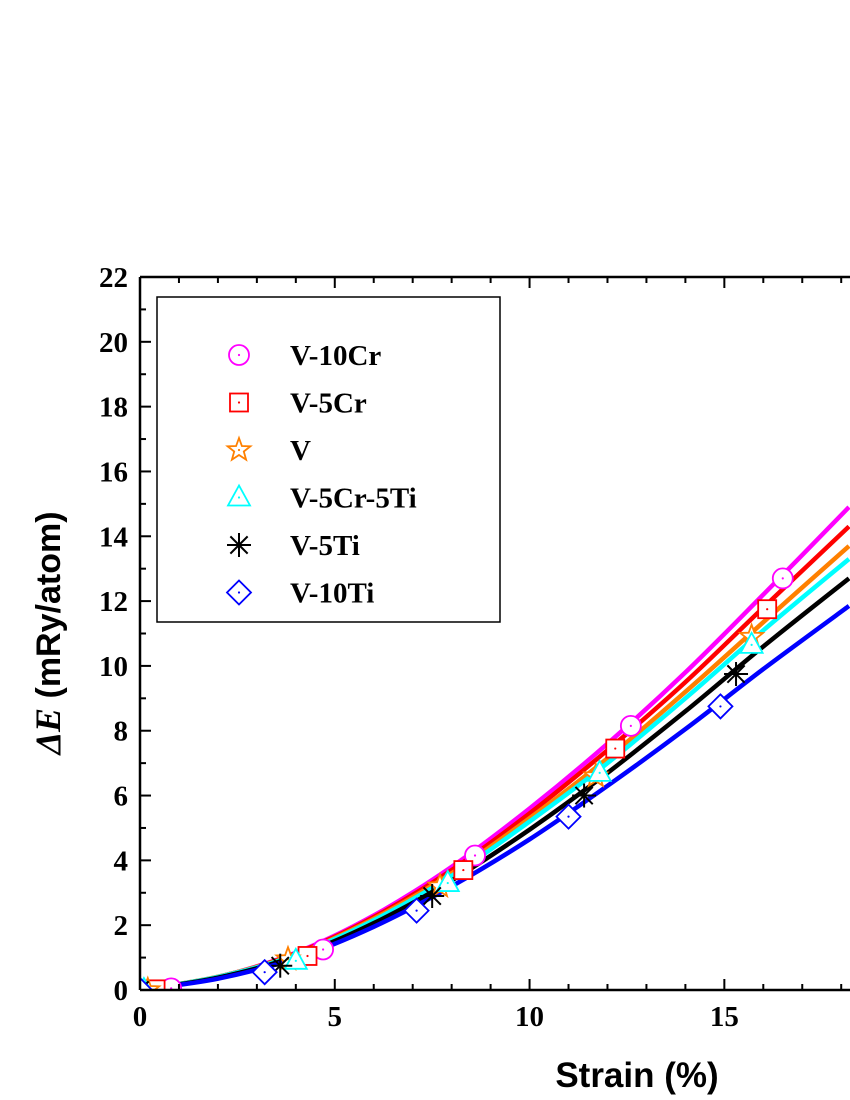 The image size is (850, 1100). I want to click on legend-marker-v-5ti, so click(239, 545).